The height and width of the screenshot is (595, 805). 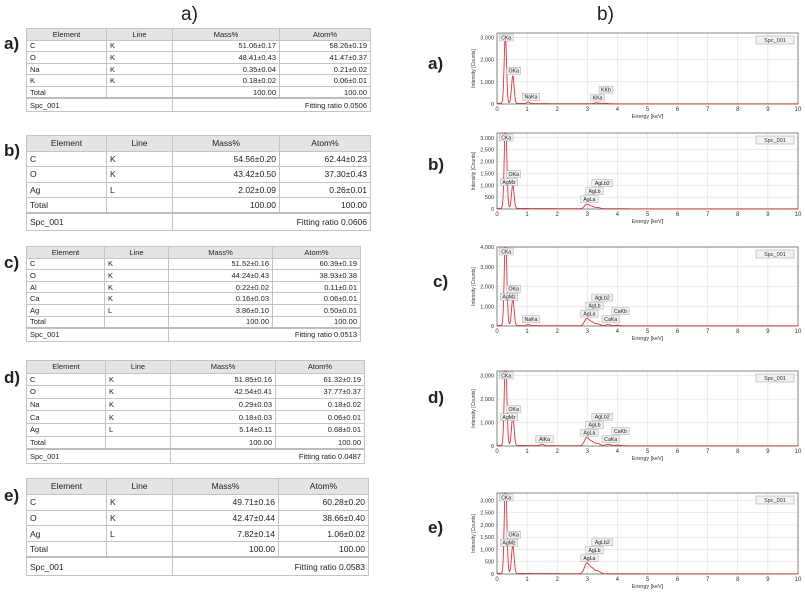 What do you see at coordinates (65, 322) in the screenshot?
I see `table-cell: Total` at bounding box center [65, 322].